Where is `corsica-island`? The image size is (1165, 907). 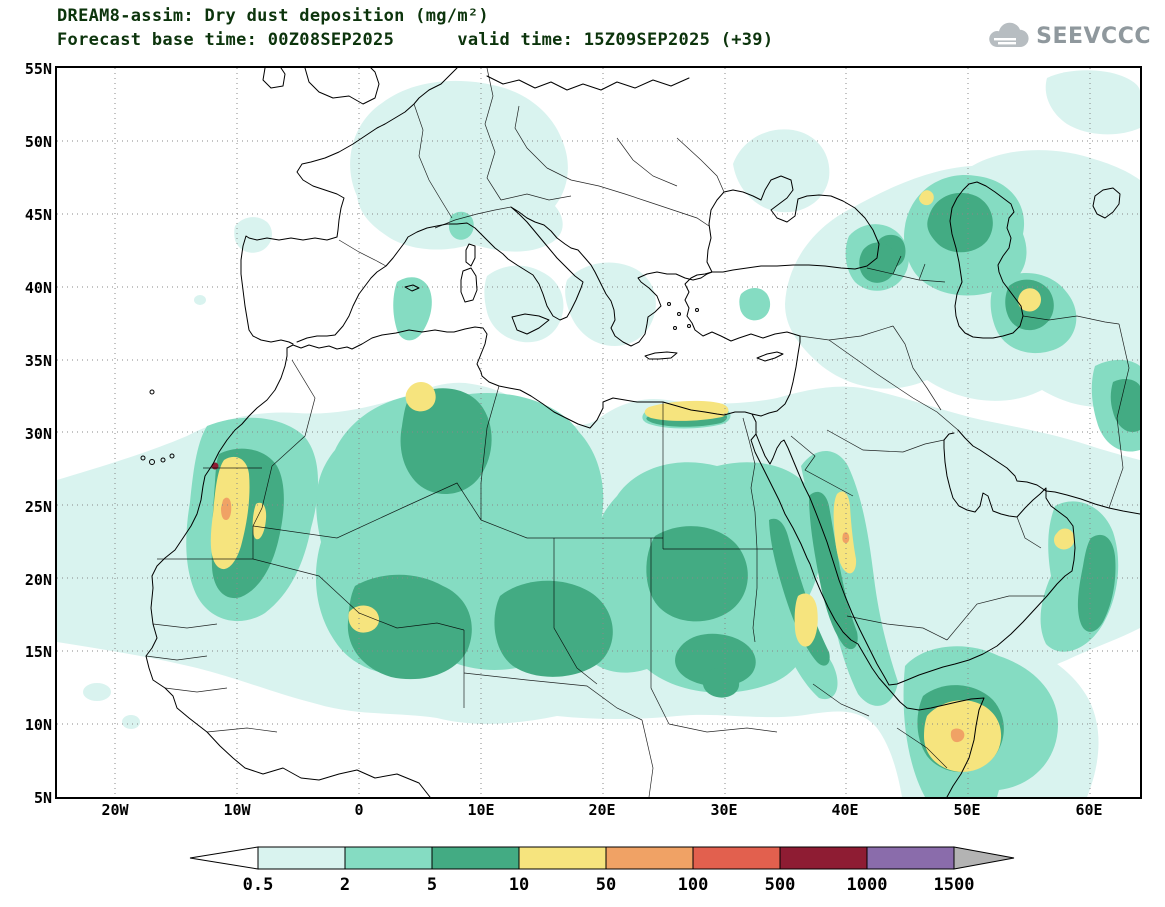 corsica-island is located at coordinates (470, 255).